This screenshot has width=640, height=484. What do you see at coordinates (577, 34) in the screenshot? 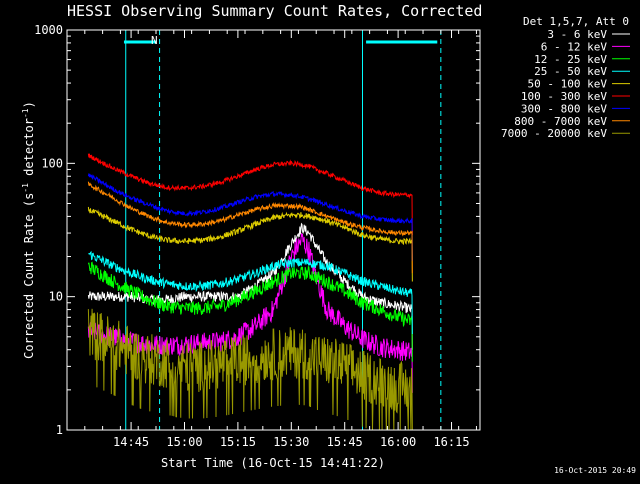
I see `legend-label-0: 3 - 6 keV` at bounding box center [577, 34].